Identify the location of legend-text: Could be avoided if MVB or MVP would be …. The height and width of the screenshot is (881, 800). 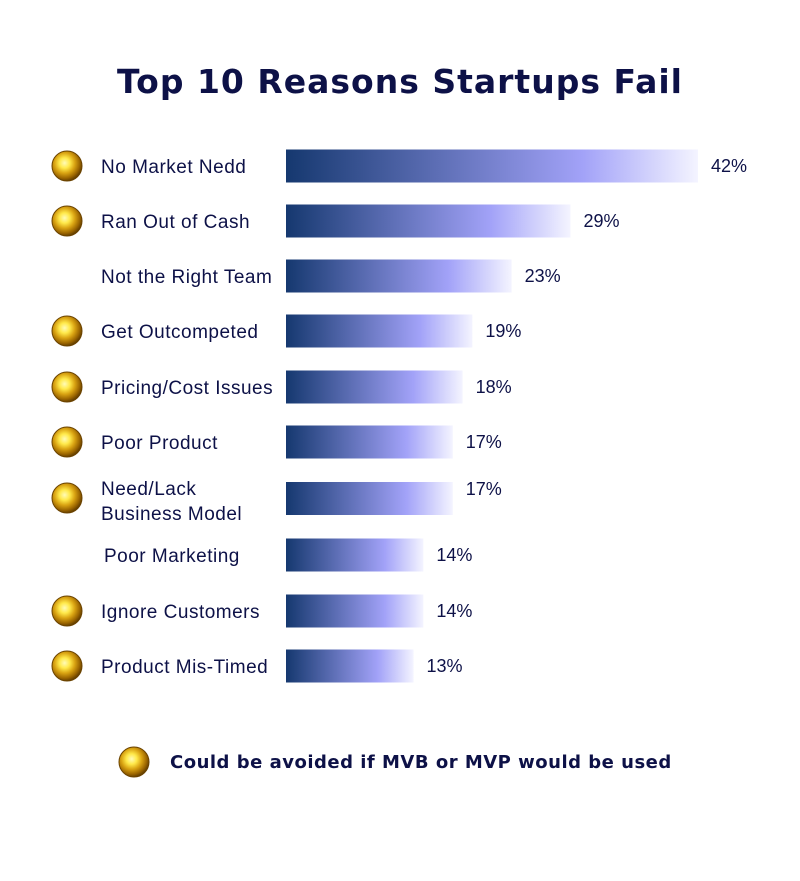
(421, 762).